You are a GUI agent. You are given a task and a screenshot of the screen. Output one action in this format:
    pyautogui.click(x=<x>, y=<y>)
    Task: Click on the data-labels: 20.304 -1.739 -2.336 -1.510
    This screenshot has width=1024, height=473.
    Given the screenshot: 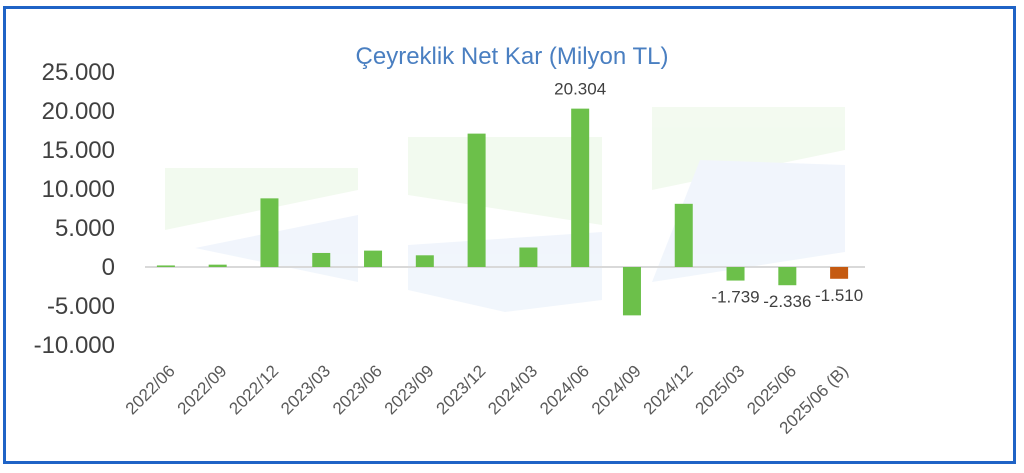 What is the action you would take?
    pyautogui.click(x=708, y=196)
    